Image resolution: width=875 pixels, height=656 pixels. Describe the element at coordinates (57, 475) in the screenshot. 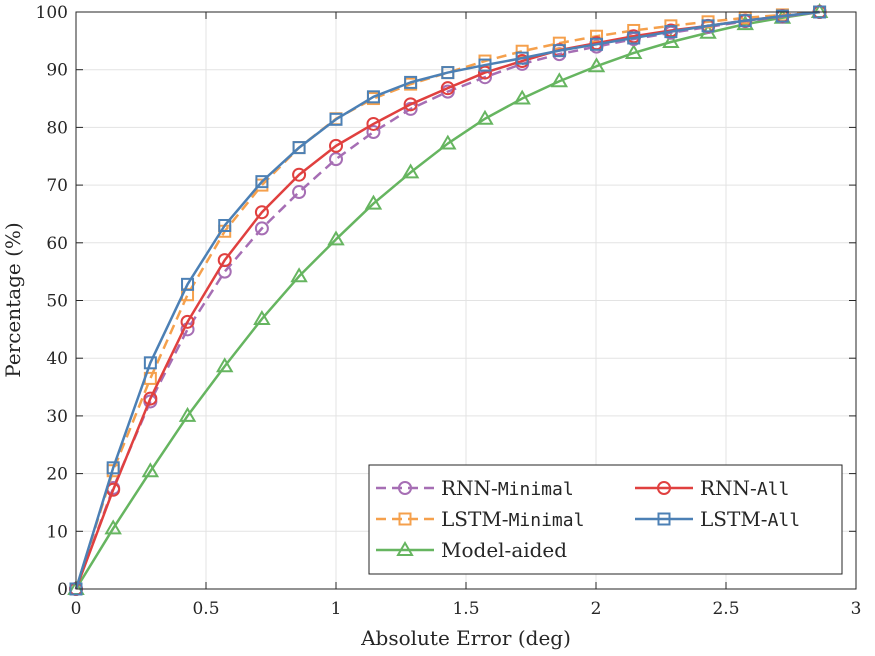

I see `y-tick-label: 20` at that location.